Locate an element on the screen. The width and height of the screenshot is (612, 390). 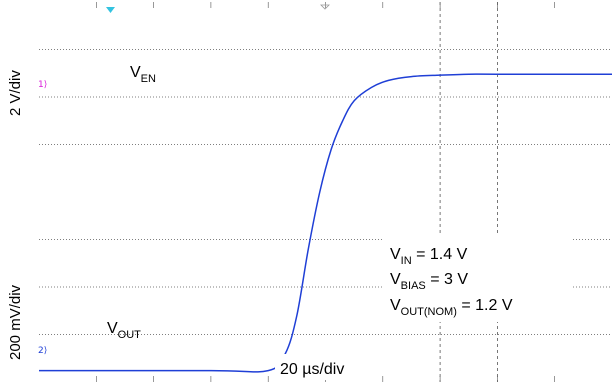
condition-vin: VIN = 1.4 V is located at coordinates (429, 256).